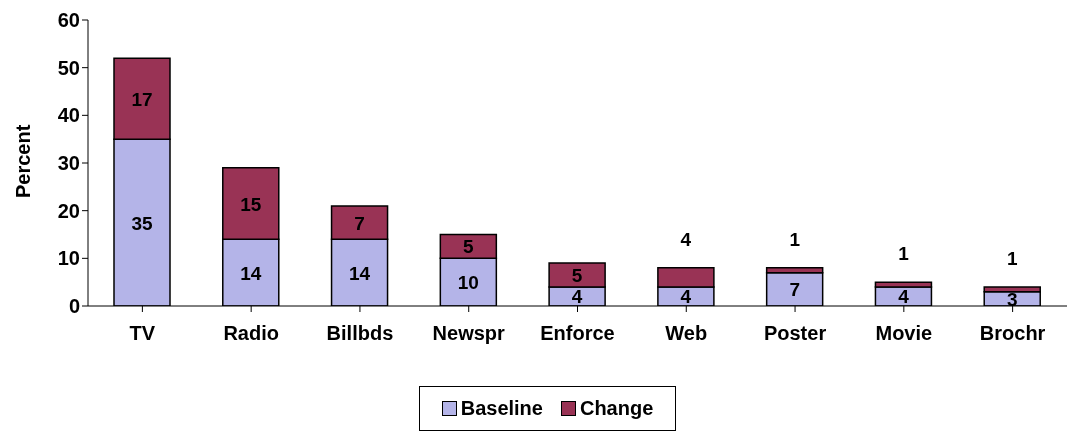  Describe the element at coordinates (68, 20) in the screenshot. I see `y-tick-label: 60` at that location.